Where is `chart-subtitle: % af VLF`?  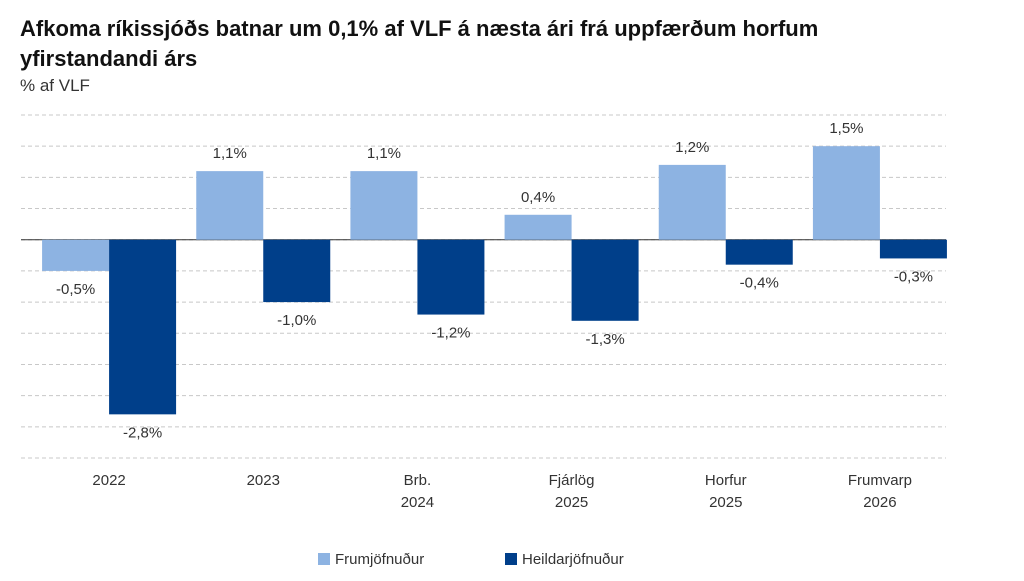
chart-subtitle: % af VLF is located at coordinates (55, 85).